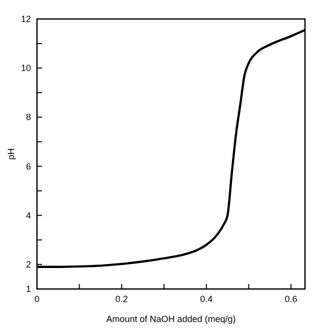  I want to click on x-tick-label: 0.2, so click(121, 299).